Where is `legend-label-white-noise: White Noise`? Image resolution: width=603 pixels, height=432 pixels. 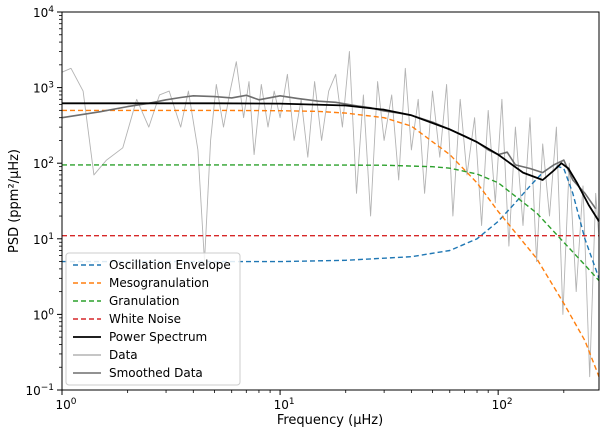 legend-label-white-noise: White Noise is located at coordinates (145, 319).